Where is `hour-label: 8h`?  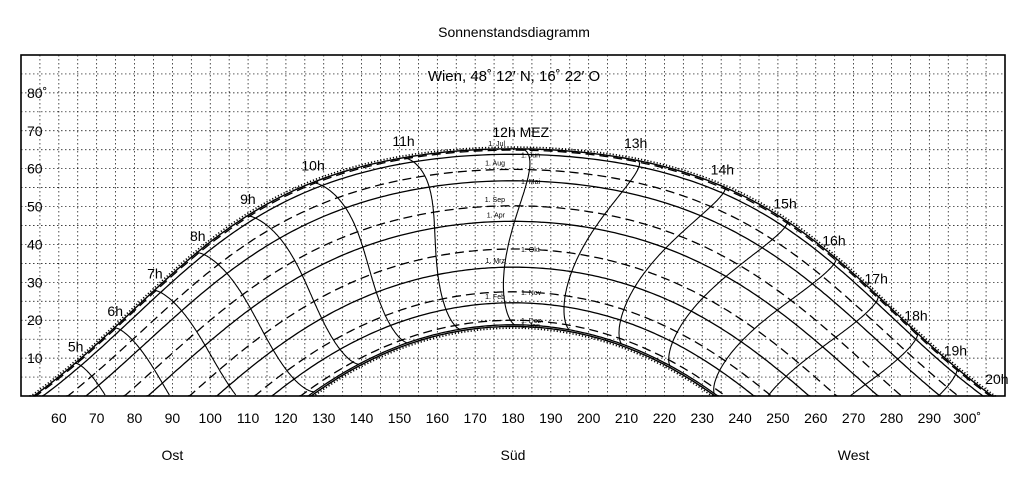 hour-label: 8h is located at coordinates (198, 236).